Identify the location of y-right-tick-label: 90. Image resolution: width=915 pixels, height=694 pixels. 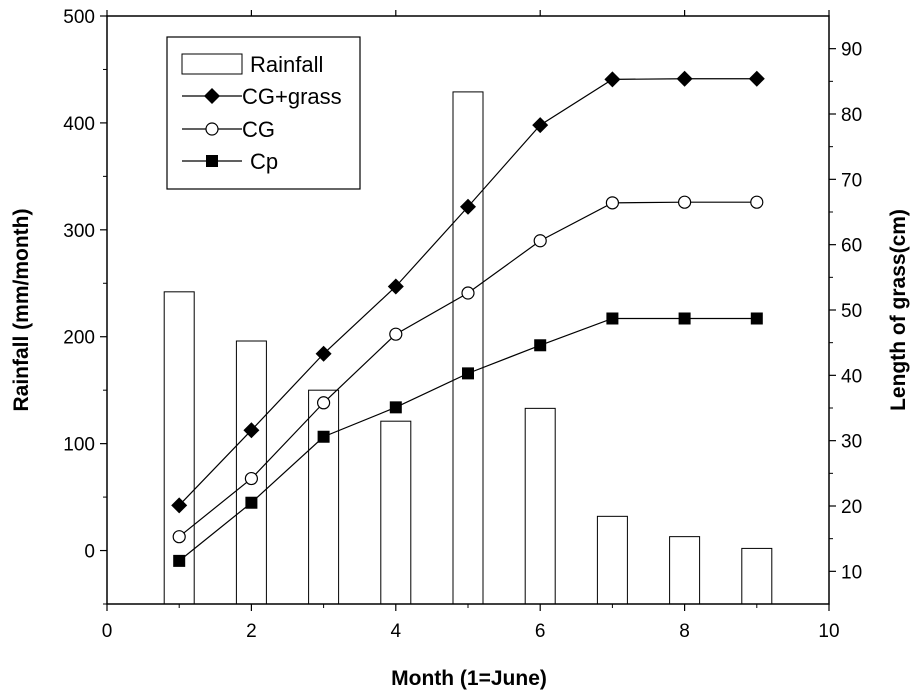
(851, 50).